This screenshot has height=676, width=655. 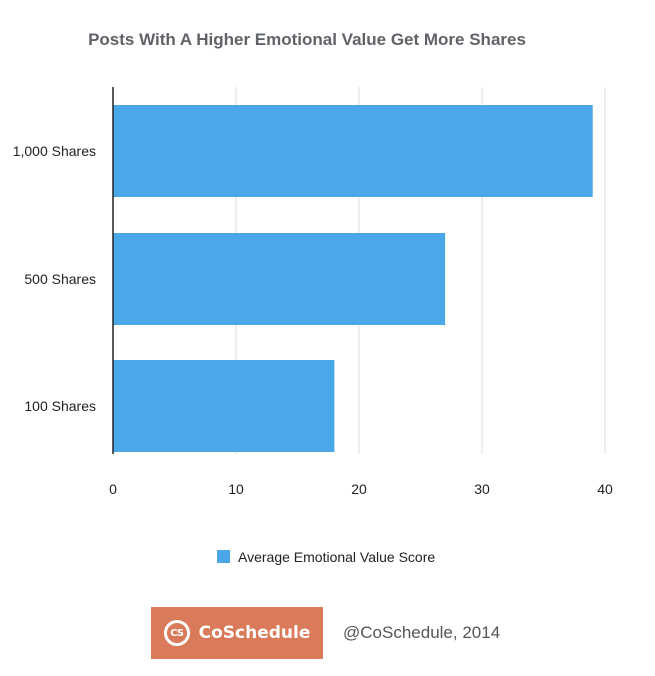 I want to click on legend: Average Emotional Value Score, so click(x=326, y=557).